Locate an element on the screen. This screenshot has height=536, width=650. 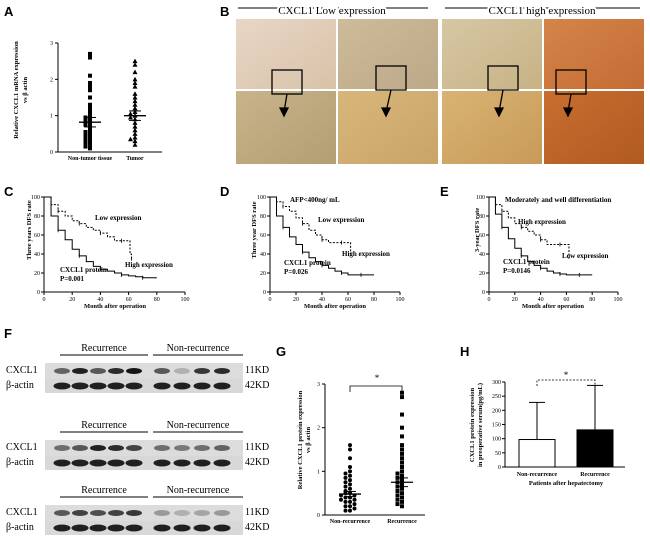
panel-h-sig: * is located at coordinates (566, 375).